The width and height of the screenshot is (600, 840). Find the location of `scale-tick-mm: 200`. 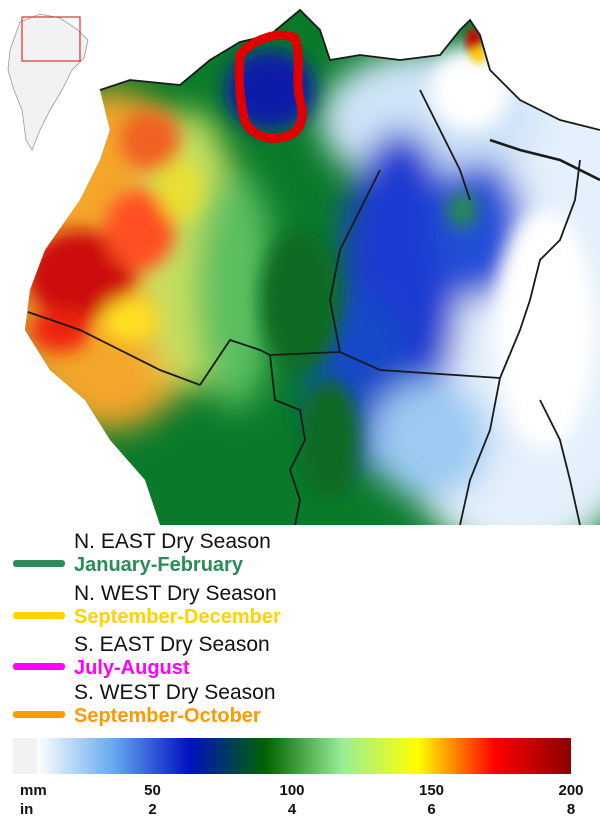

scale-tick-mm: 200 is located at coordinates (571, 790).